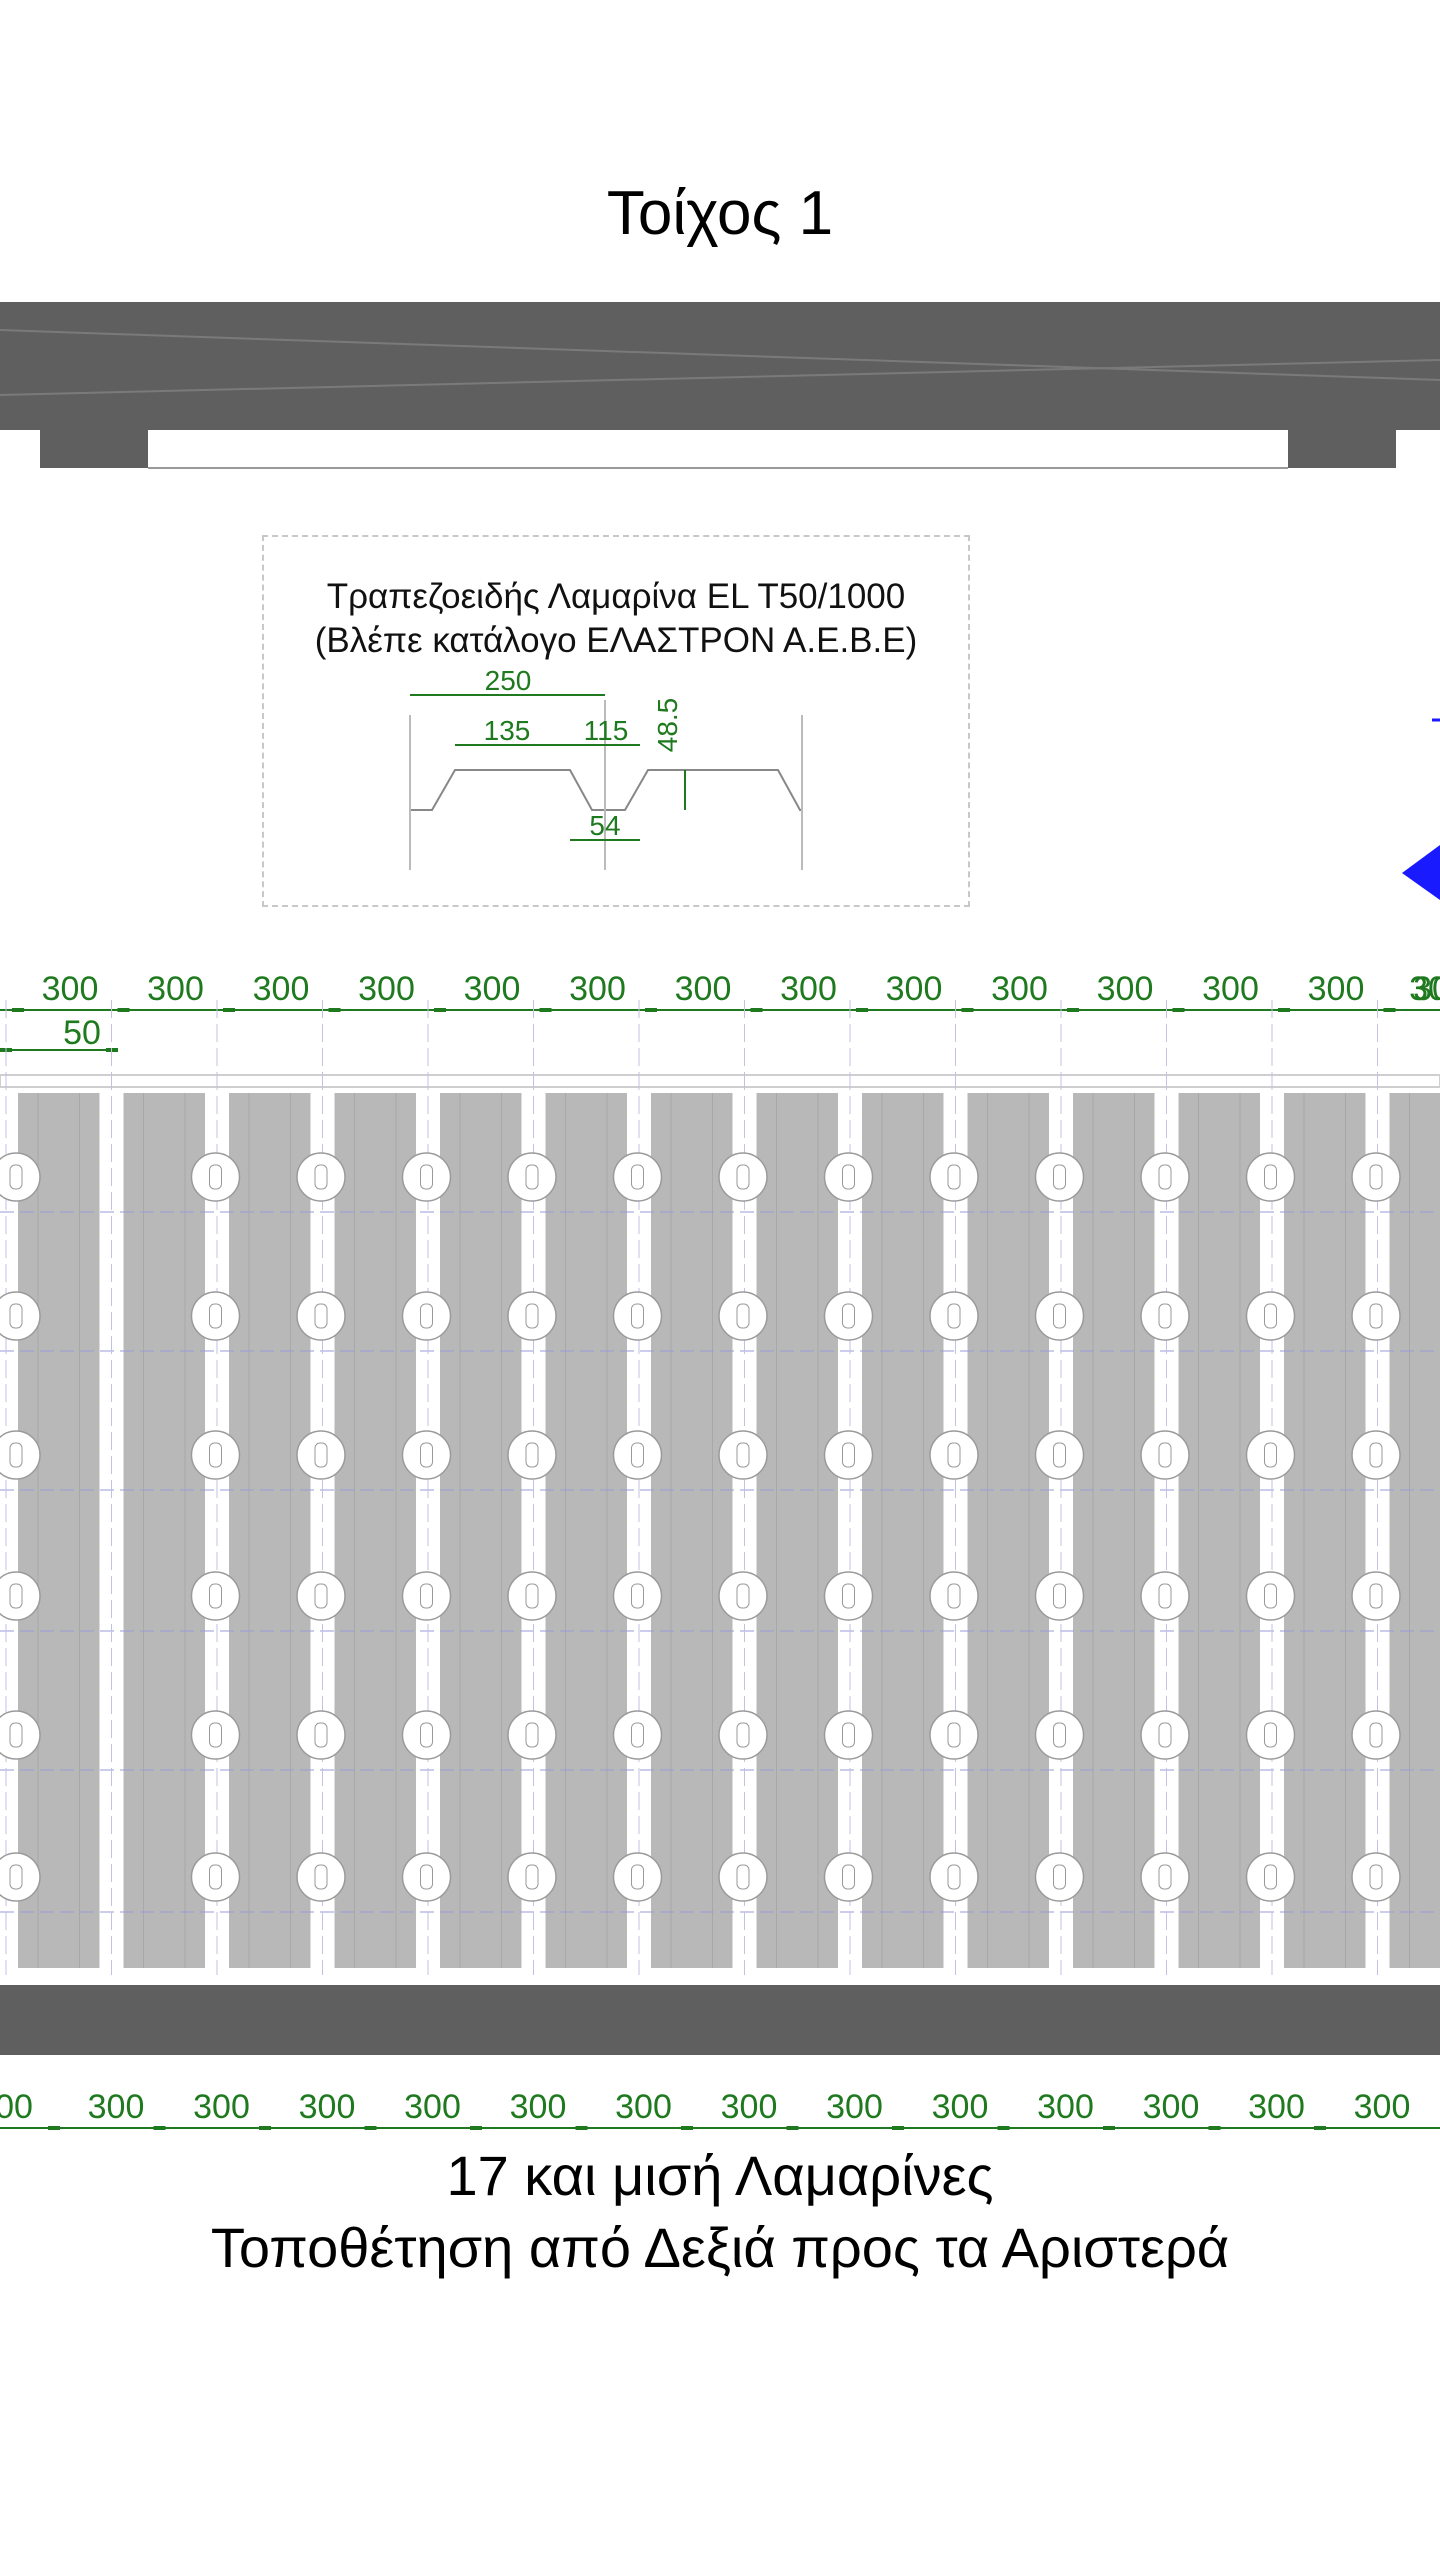 This screenshot has height=2560, width=1440. What do you see at coordinates (82, 1033) in the screenshot?
I see `top-dim-offset-label: 50` at bounding box center [82, 1033].